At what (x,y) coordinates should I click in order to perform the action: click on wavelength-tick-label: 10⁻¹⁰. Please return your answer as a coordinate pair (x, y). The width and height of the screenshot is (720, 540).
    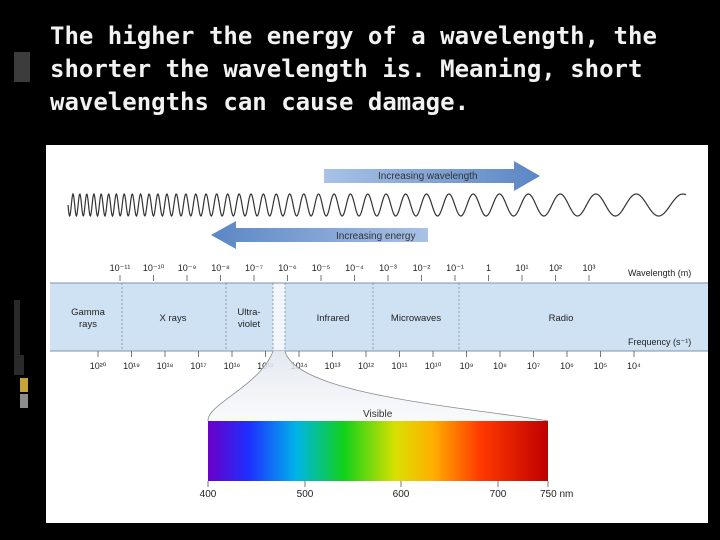
    Looking at the image, I should click on (154, 268).